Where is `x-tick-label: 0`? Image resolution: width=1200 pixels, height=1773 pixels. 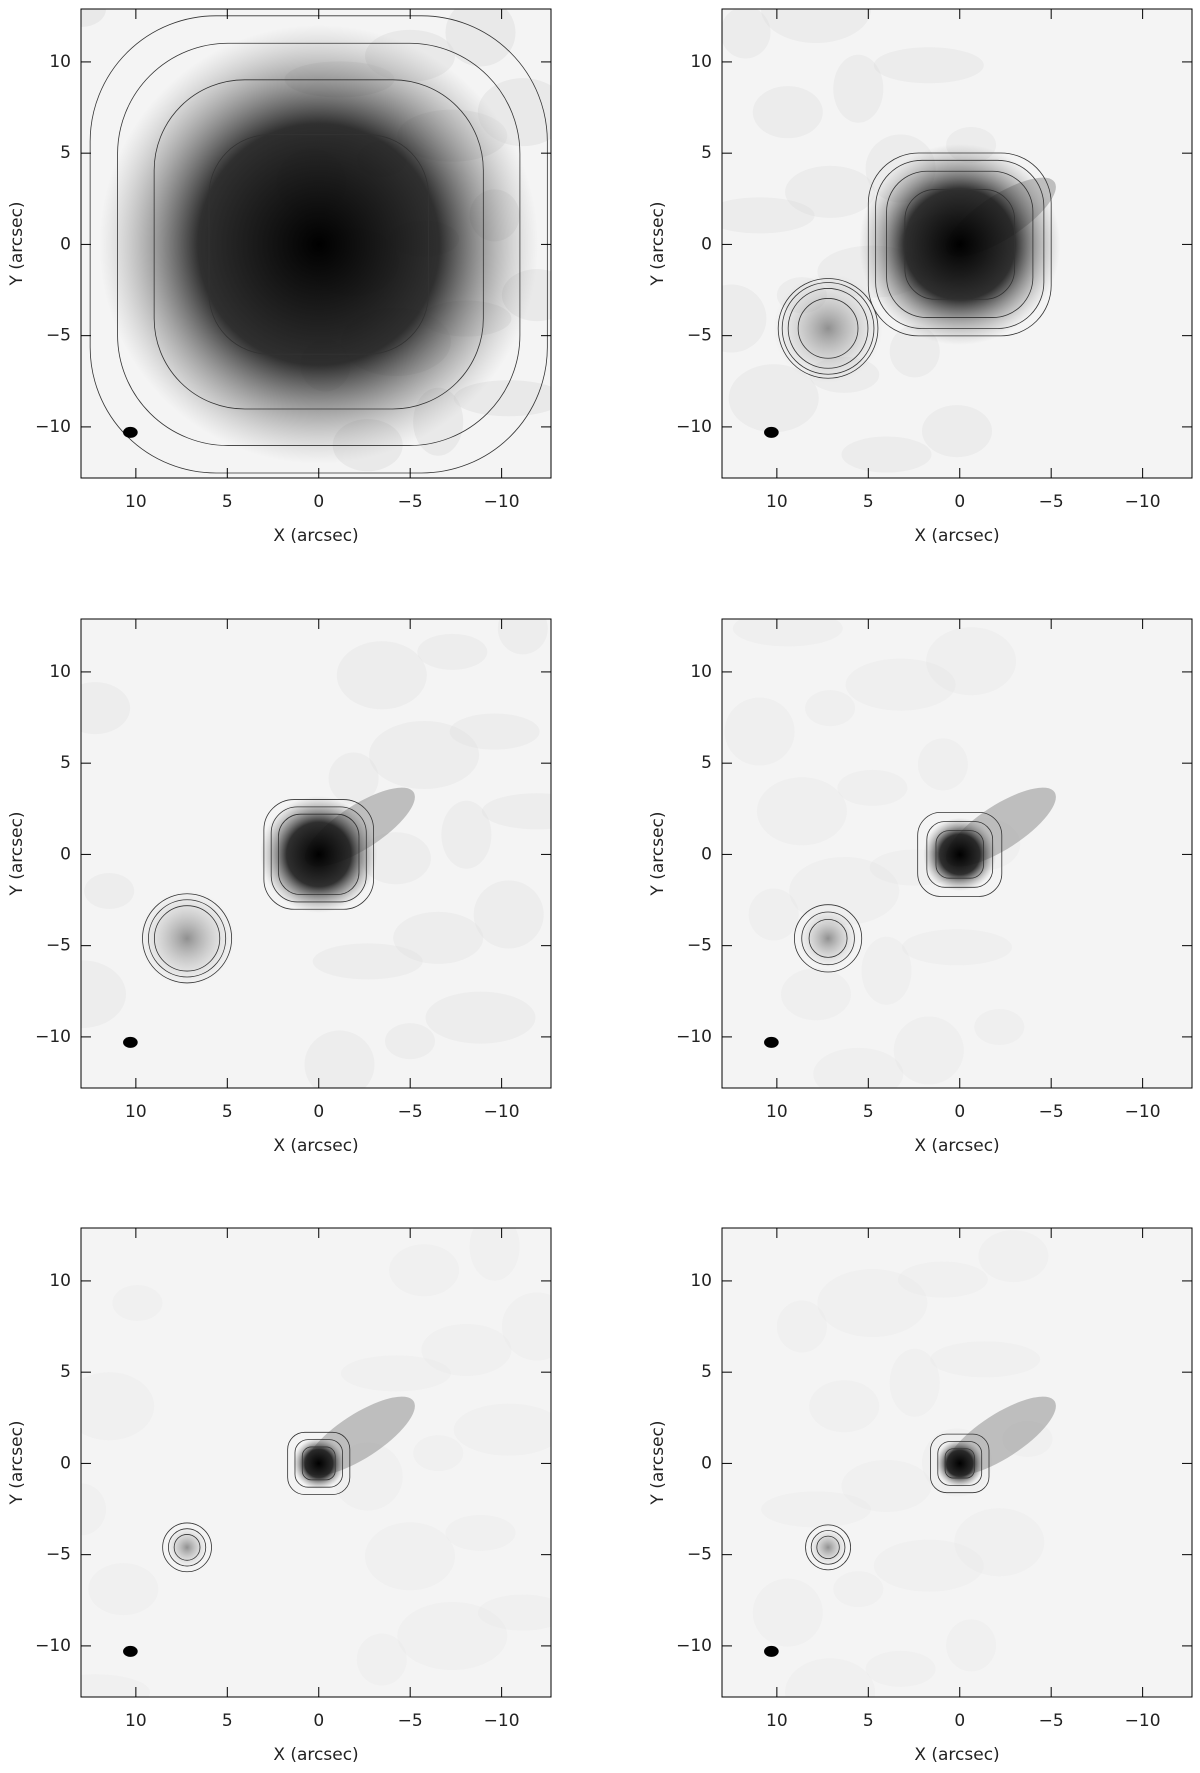 x-tick-label: 0 is located at coordinates (959, 1721).